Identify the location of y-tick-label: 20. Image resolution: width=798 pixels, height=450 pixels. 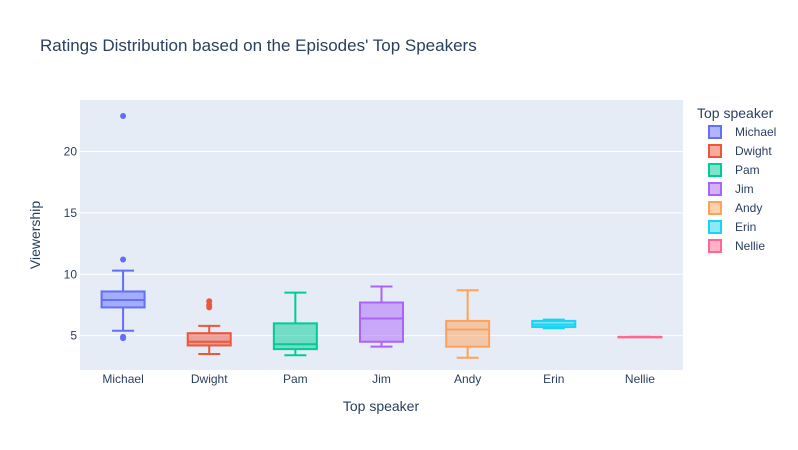
(71, 152).